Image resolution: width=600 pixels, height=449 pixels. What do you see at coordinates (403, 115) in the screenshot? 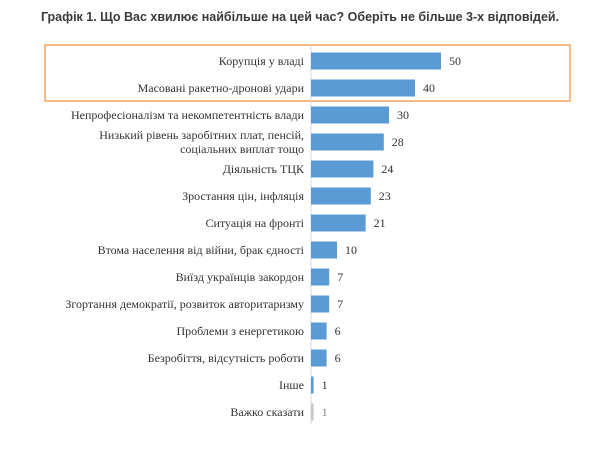
I see `data-label: 30` at bounding box center [403, 115].